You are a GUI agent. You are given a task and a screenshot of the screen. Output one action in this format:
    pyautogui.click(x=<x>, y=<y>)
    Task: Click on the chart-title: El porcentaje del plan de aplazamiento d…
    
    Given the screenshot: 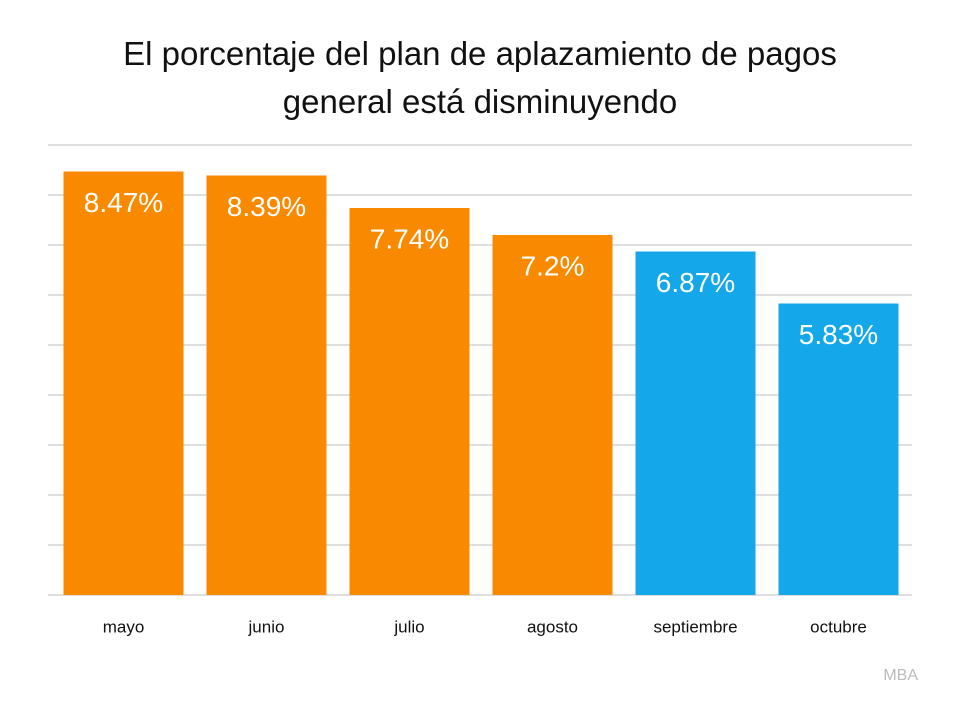 What is the action you would take?
    pyautogui.click(x=480, y=77)
    